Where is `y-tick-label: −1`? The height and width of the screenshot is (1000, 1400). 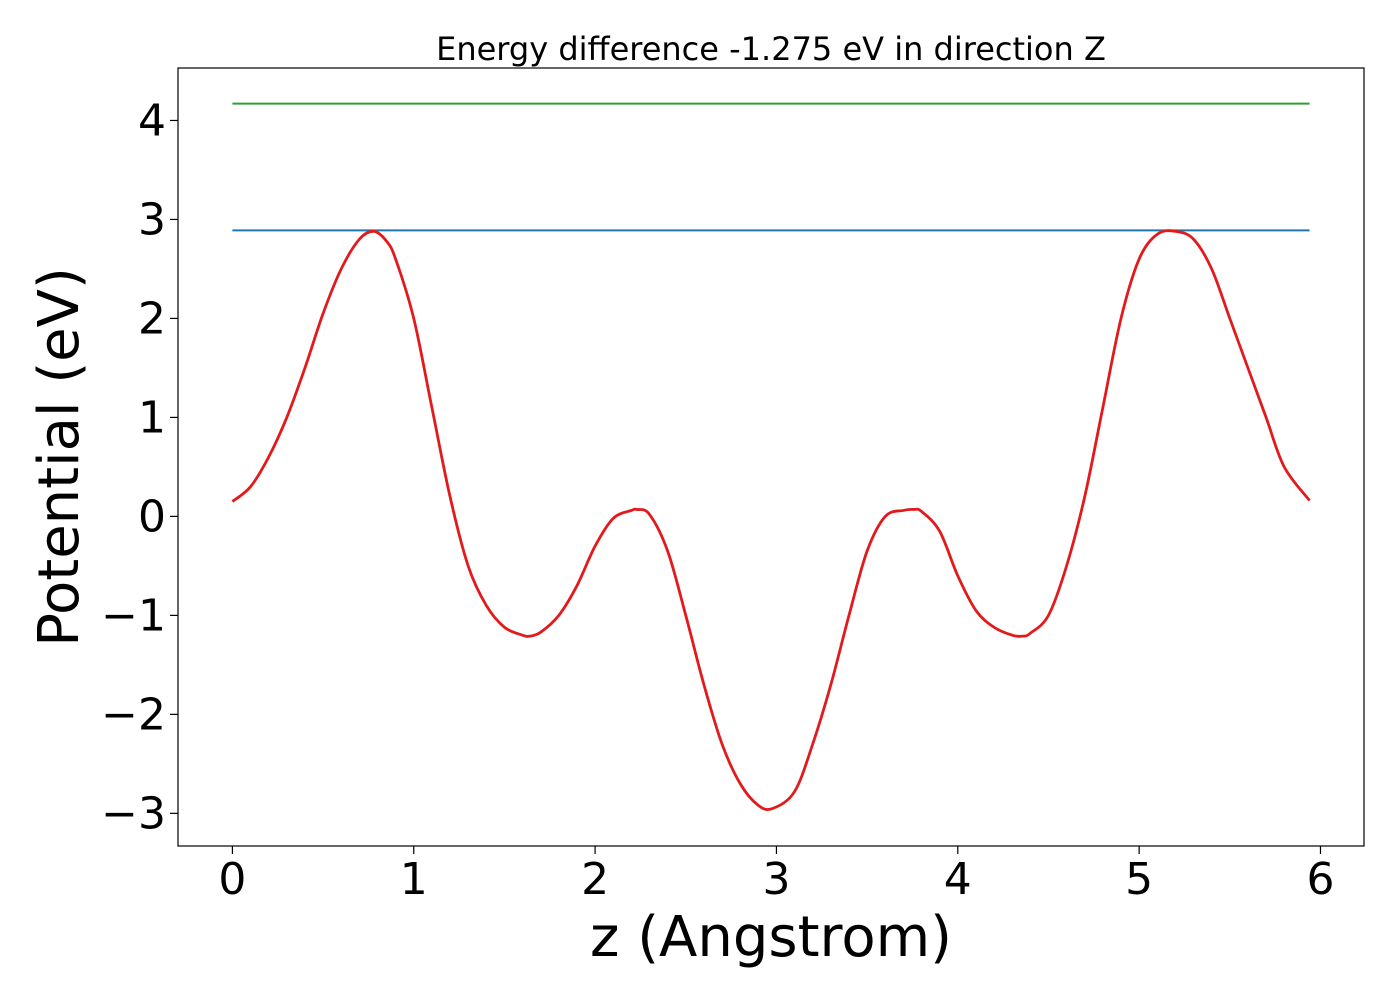
y-tick-label: −1 is located at coordinates (133, 615).